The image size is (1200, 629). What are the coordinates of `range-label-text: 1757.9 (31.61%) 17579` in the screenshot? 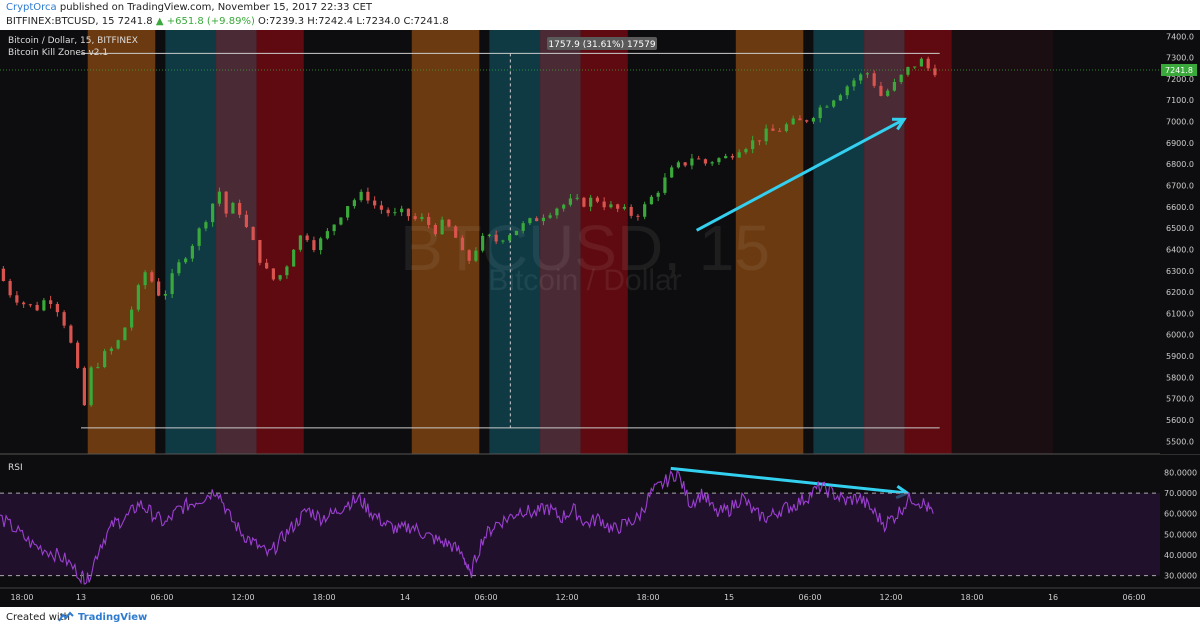 It's located at (601, 45).